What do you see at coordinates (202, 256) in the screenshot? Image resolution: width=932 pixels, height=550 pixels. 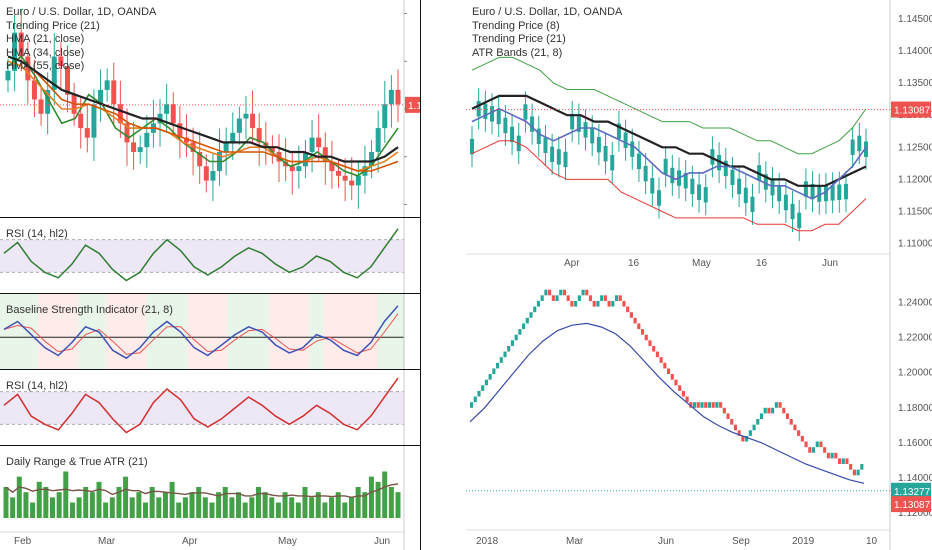 I see `rsi1-band-fill` at bounding box center [202, 256].